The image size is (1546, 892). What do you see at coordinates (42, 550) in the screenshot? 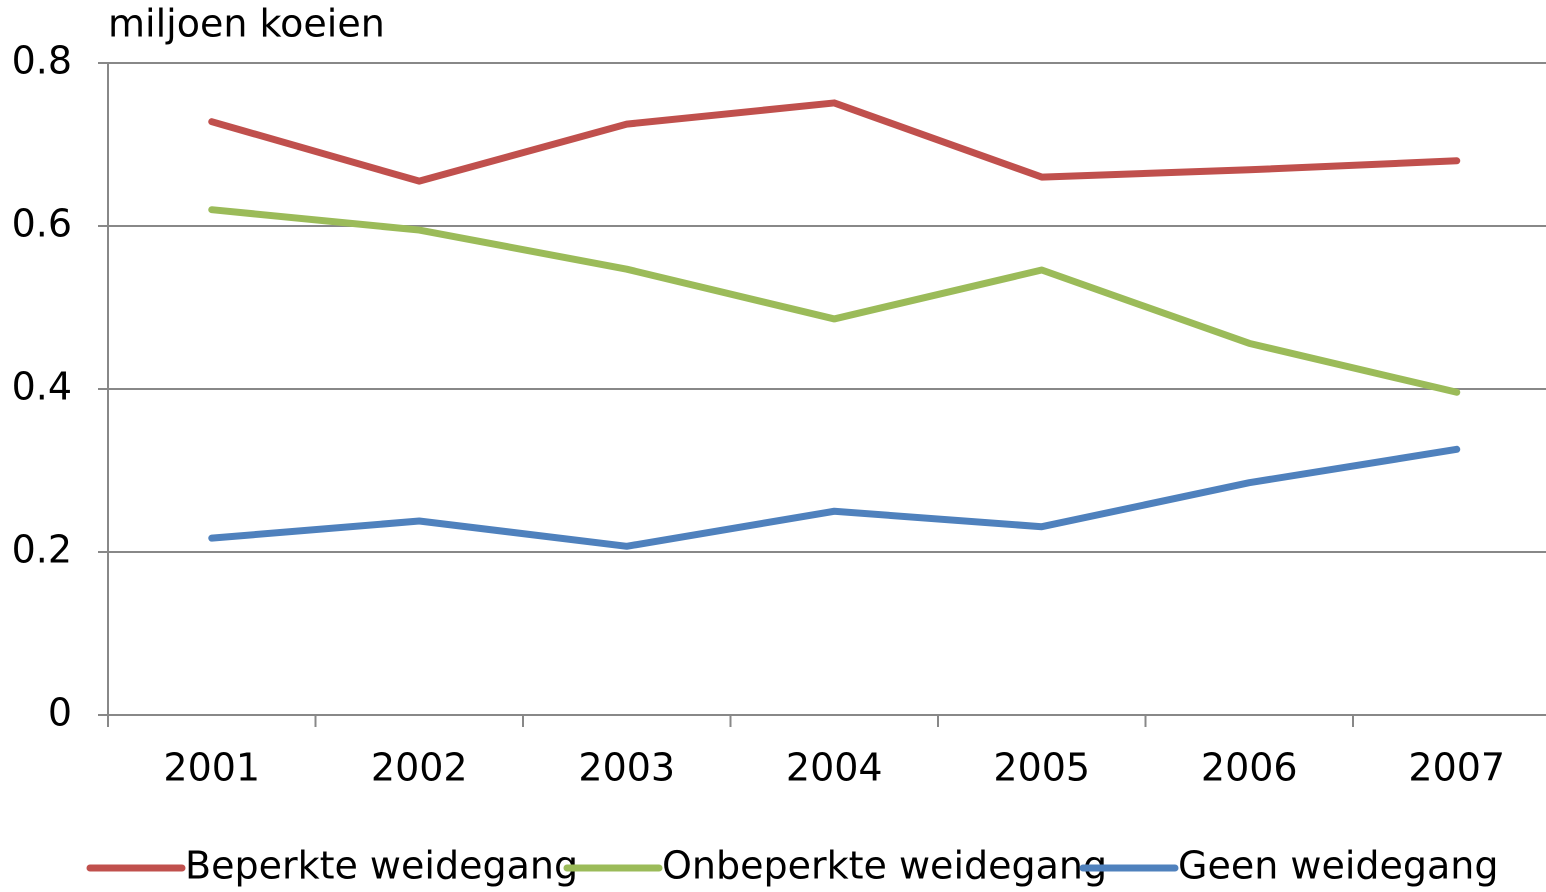
I see `y-tick-label: 0.2` at bounding box center [42, 550].